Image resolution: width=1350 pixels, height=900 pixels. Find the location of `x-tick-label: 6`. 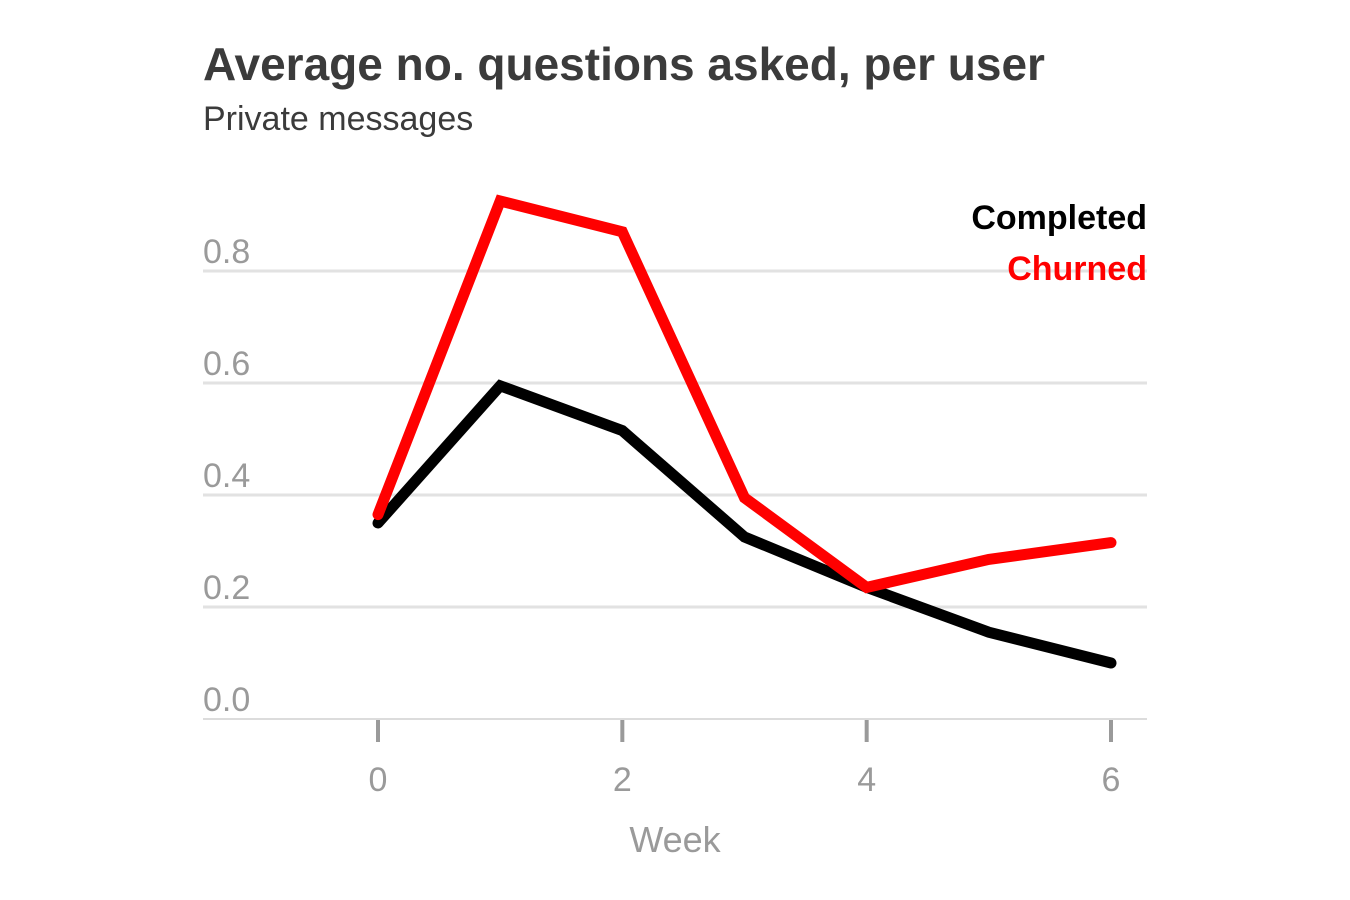

x-tick-label: 6 is located at coordinates (1111, 780).